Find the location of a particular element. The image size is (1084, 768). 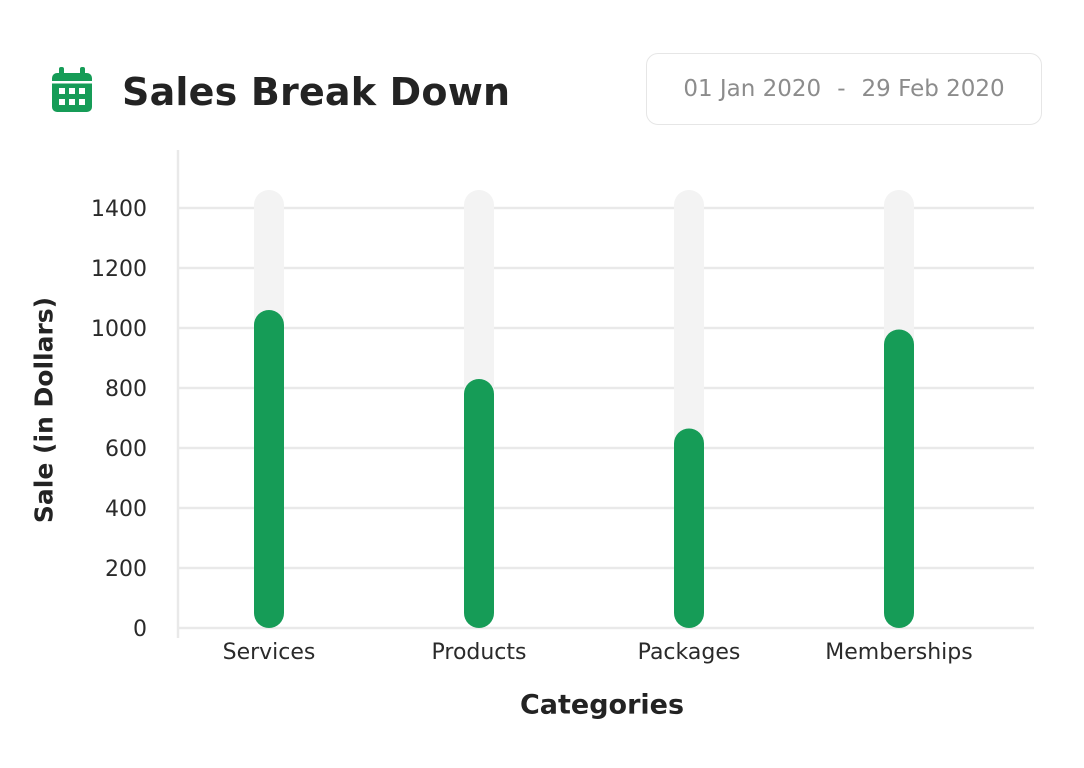

x-tick-label: Packages is located at coordinates (689, 652).